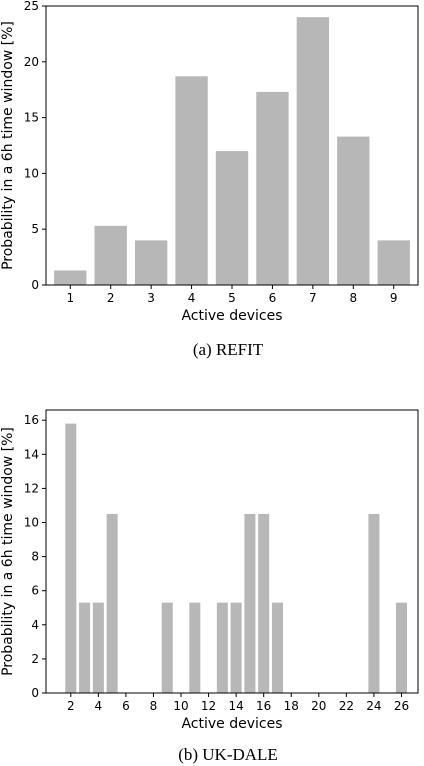 This screenshot has height=766, width=424. What do you see at coordinates (35, 659) in the screenshot?
I see `y-tick-label: 2` at bounding box center [35, 659].